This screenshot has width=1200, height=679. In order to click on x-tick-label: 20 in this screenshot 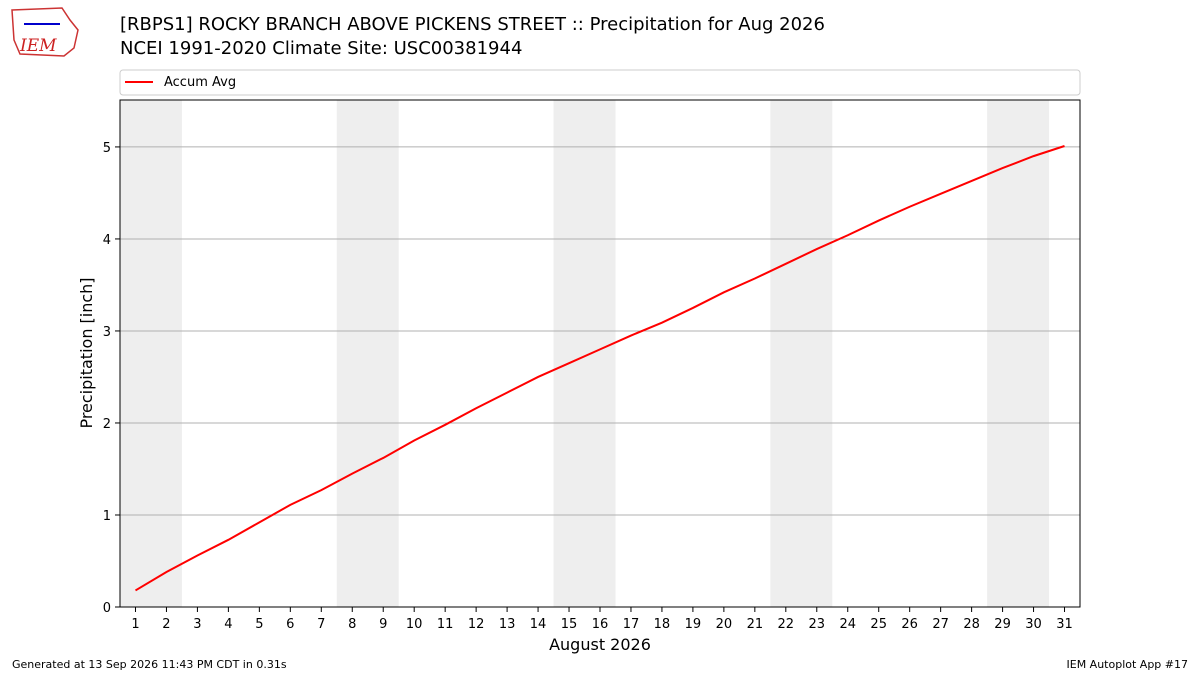, I will do `click(724, 624)`.